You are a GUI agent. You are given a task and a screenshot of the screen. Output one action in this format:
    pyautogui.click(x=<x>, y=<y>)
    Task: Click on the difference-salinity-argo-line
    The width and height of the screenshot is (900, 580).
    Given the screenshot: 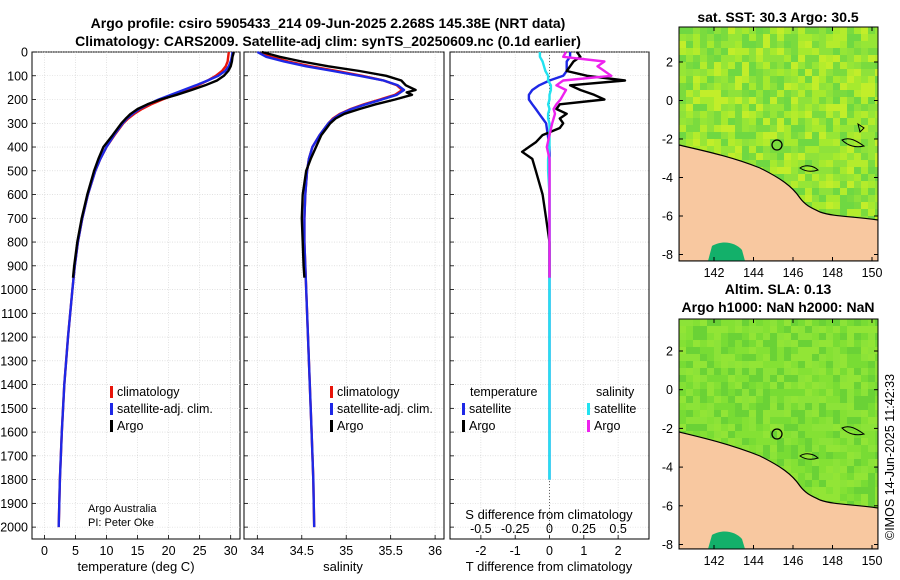 What is the action you would take?
    pyautogui.click(x=579, y=164)
    